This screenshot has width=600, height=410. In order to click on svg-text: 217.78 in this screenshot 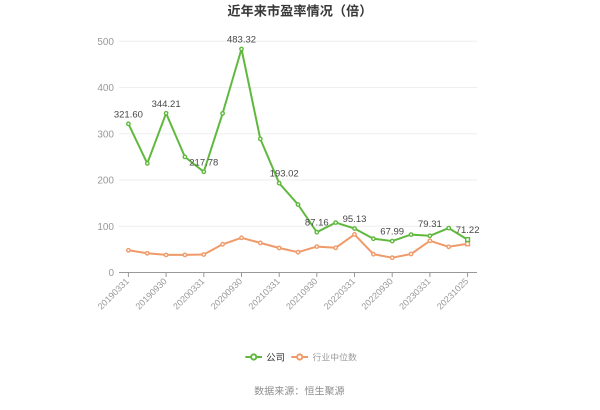, I will do `click(203, 162)`.